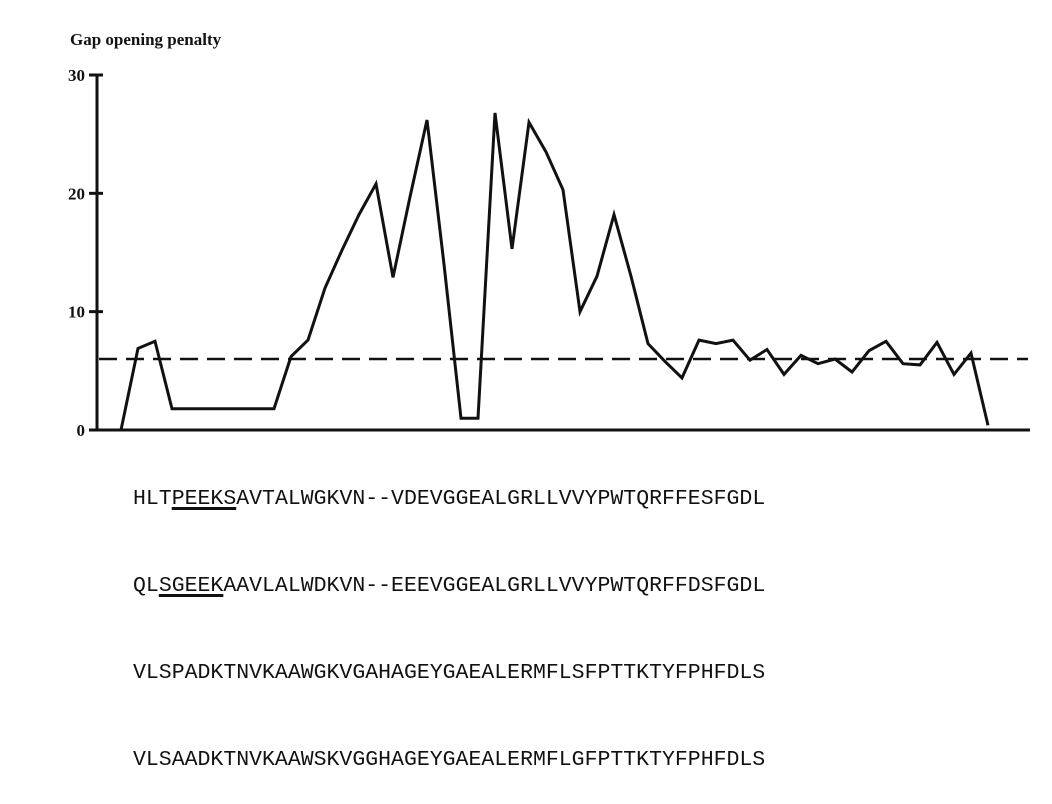  I want to click on y-tick-label: 10, so click(76, 312).